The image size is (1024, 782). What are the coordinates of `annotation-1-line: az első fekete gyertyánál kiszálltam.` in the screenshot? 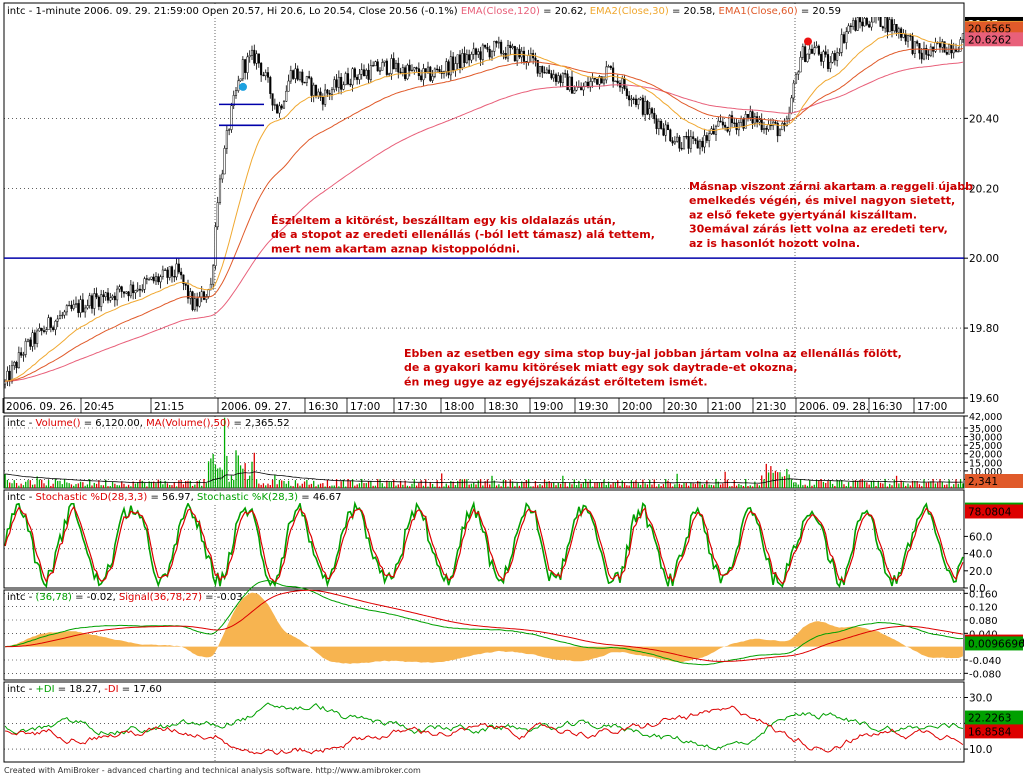 It's located at (803, 214).